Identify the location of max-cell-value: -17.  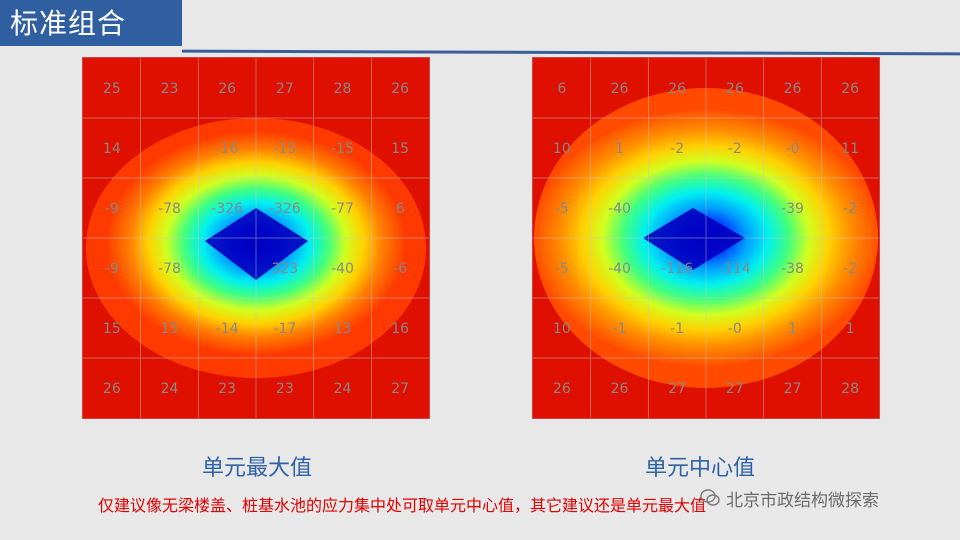
(284, 329).